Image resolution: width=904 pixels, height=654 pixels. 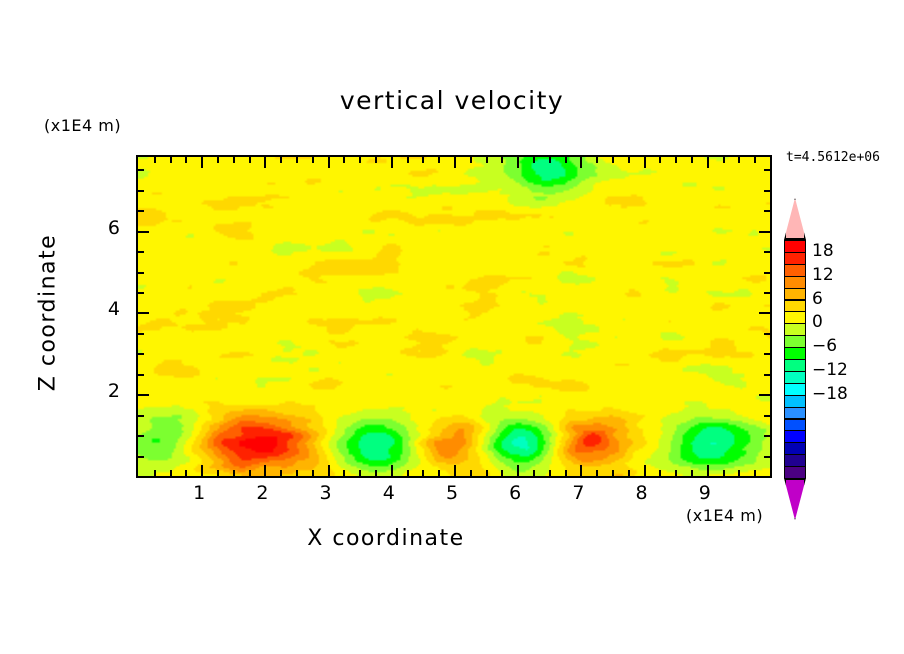 What do you see at coordinates (113, 309) in the screenshot?
I see `y-tick-label: 4` at bounding box center [113, 309].